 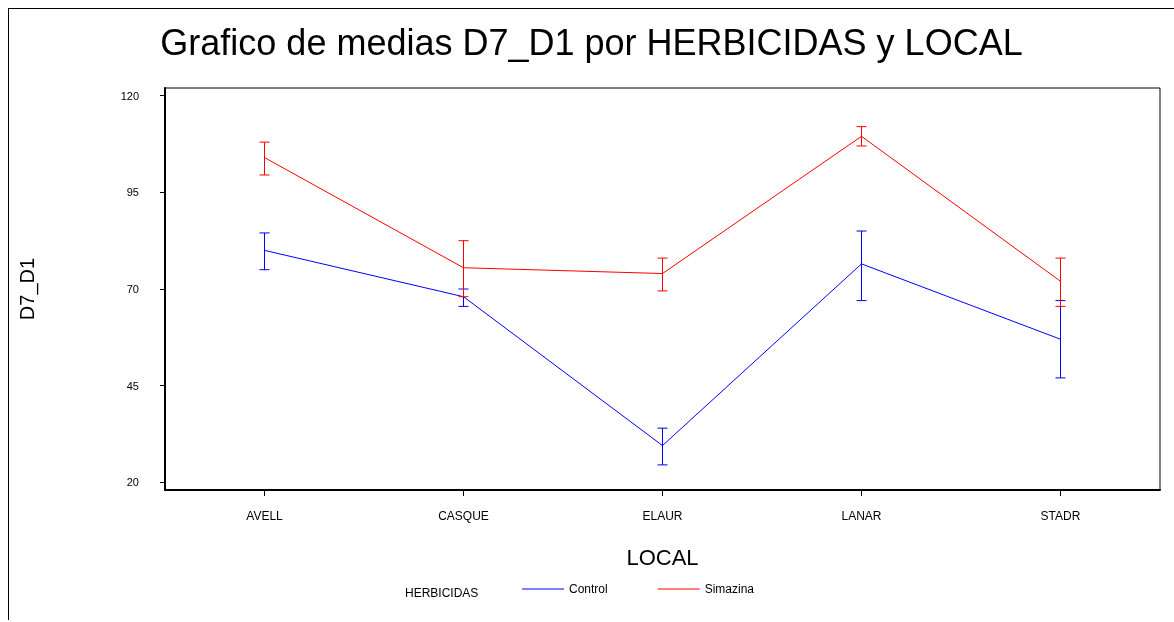 What do you see at coordinates (591, 42) in the screenshot?
I see `chart-title: Grafico de medias D7_D1 por HERBICIDAS y LOCAL` at bounding box center [591, 42].